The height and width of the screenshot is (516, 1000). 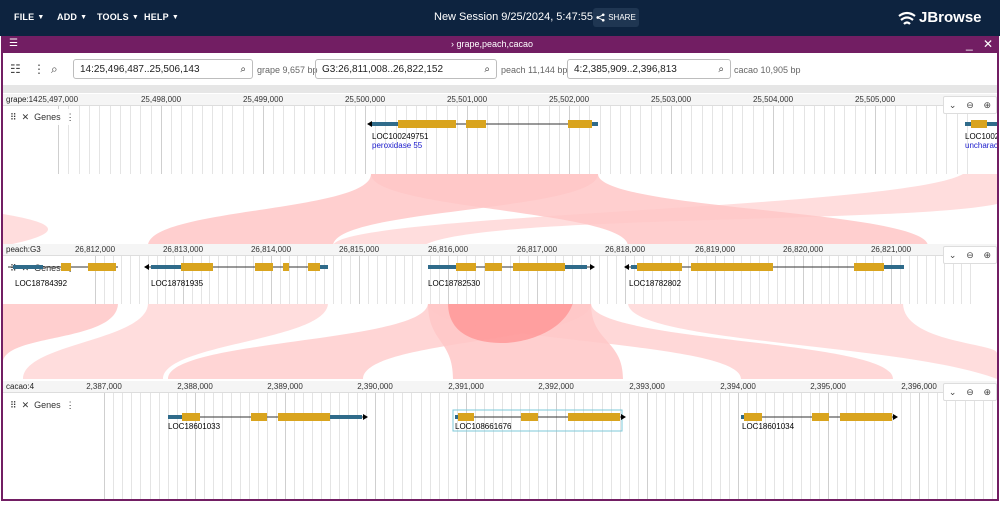 I want to click on add-menu: ADD ▼, so click(x=72, y=17).